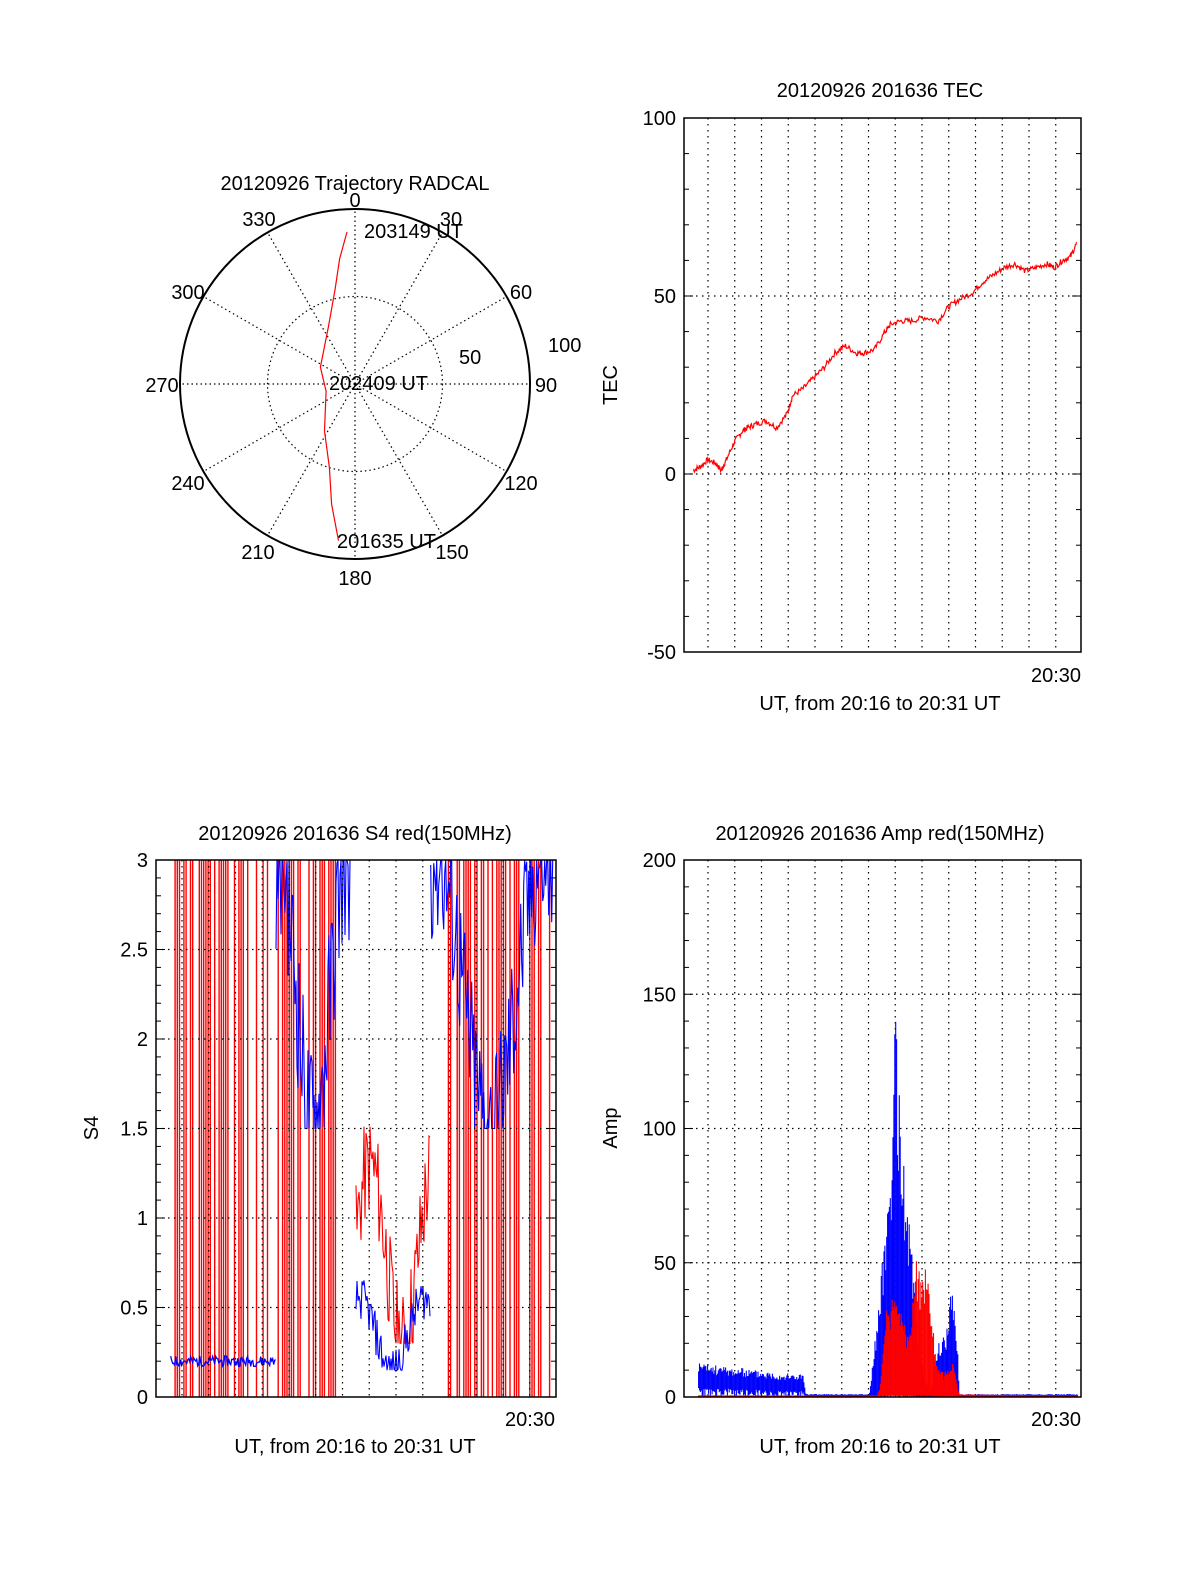  I want to click on amp-title: 20120926 201636 Amp red(150MHz), so click(879, 834).